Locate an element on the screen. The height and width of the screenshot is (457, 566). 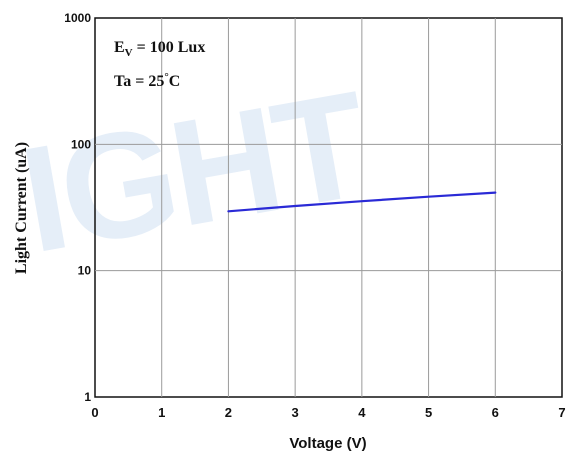
annotation-ta-unit: C is located at coordinates (175, 81).